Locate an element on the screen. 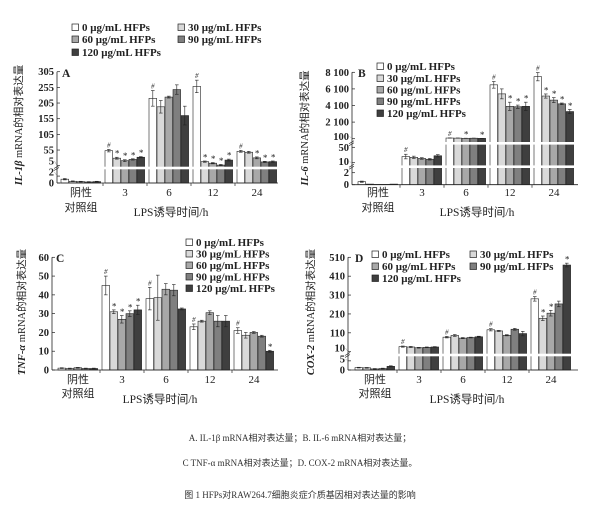  legend-label: 120 μg/mL HFPs is located at coordinates (422, 279).